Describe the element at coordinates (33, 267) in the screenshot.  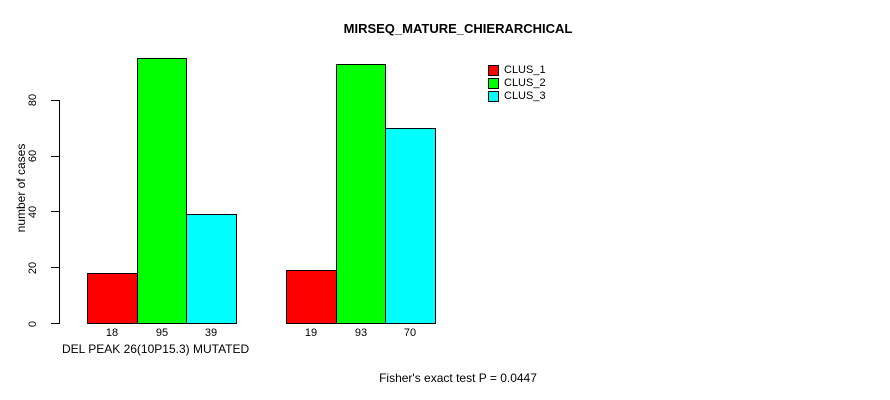
I see `y-axis-tick-label: 20` at that location.